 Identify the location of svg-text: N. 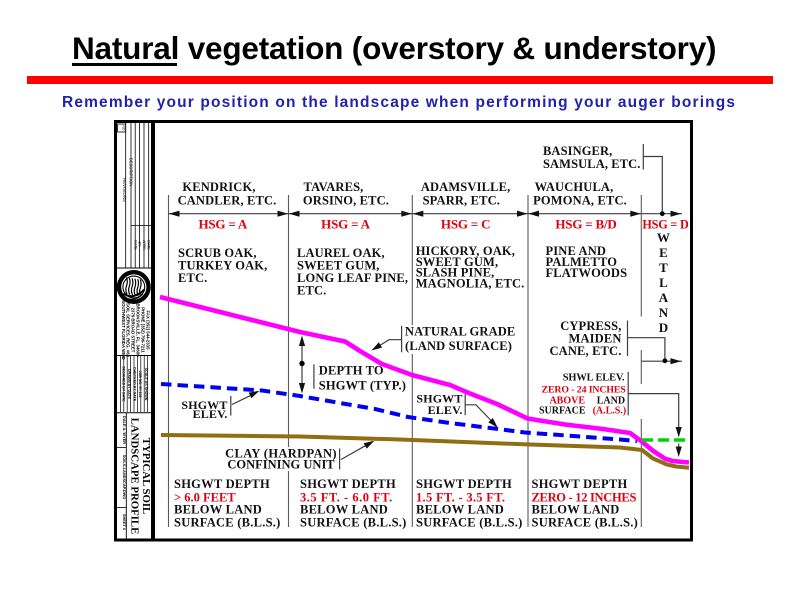
(664, 312).